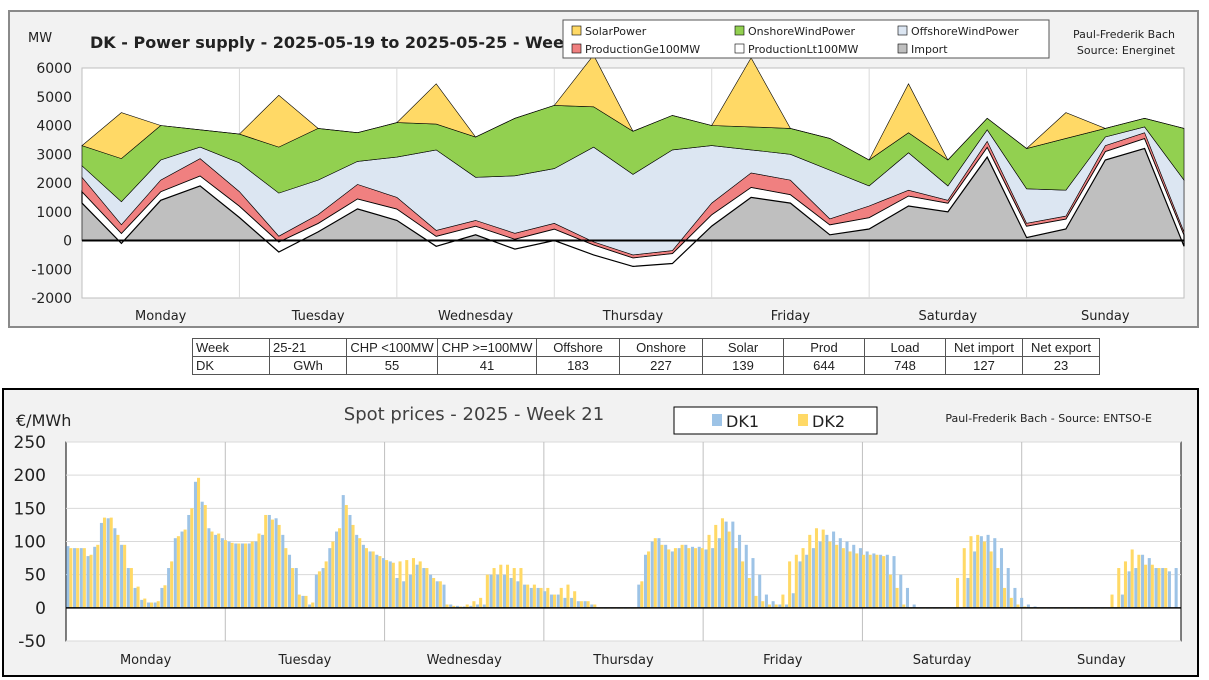 This screenshot has height=680, width=1209. I want to click on y-tick-label: 4000, so click(54, 127).